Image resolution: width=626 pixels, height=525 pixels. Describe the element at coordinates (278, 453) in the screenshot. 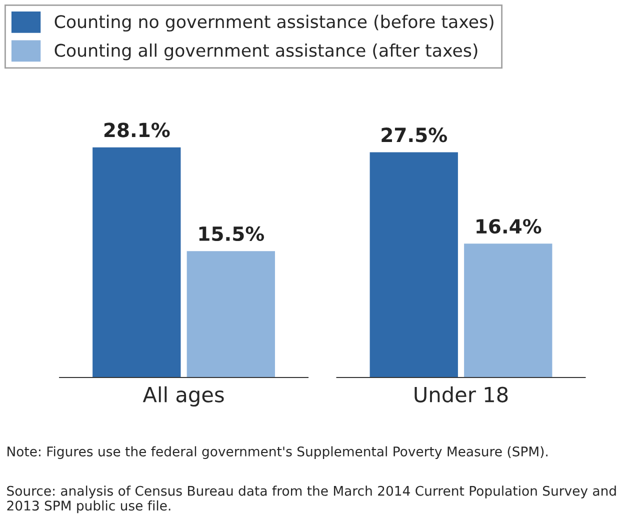

I see `text: Note: Figures use the federal government's Supplemental Poverty Measure (SPM).` at that location.